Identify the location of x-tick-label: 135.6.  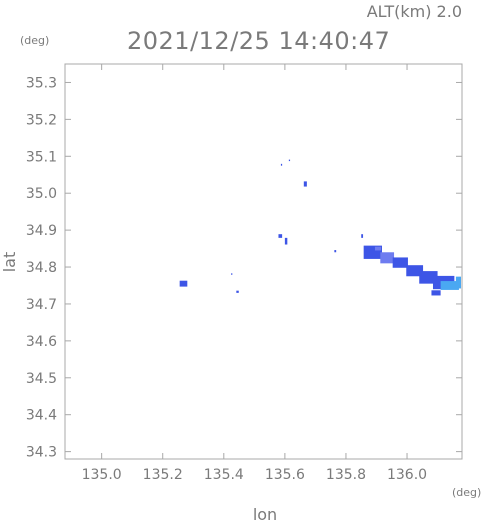
(285, 475).